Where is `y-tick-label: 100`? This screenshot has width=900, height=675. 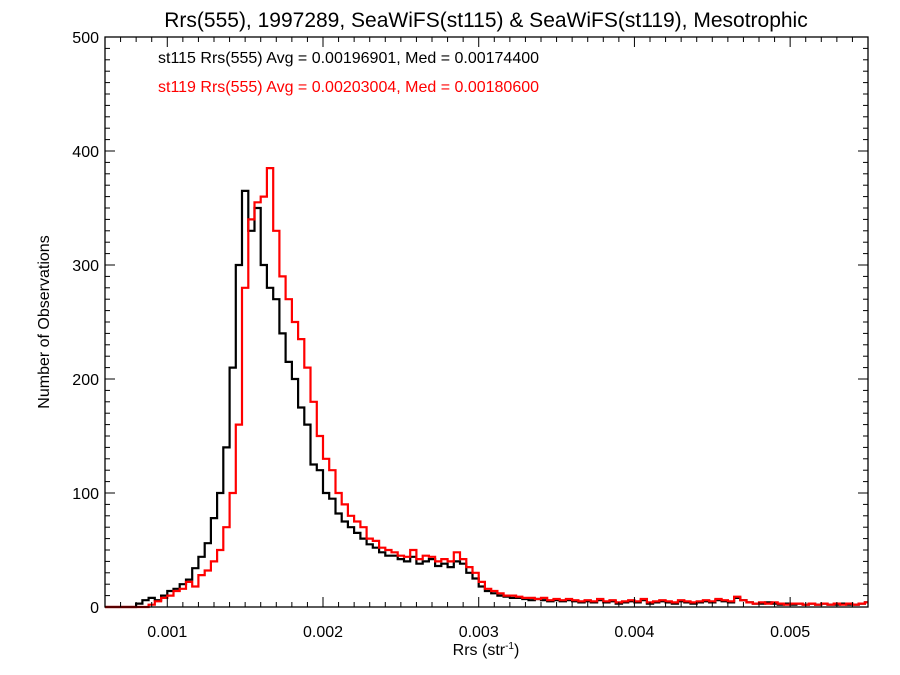
y-tick-label: 100 is located at coordinates (85, 494).